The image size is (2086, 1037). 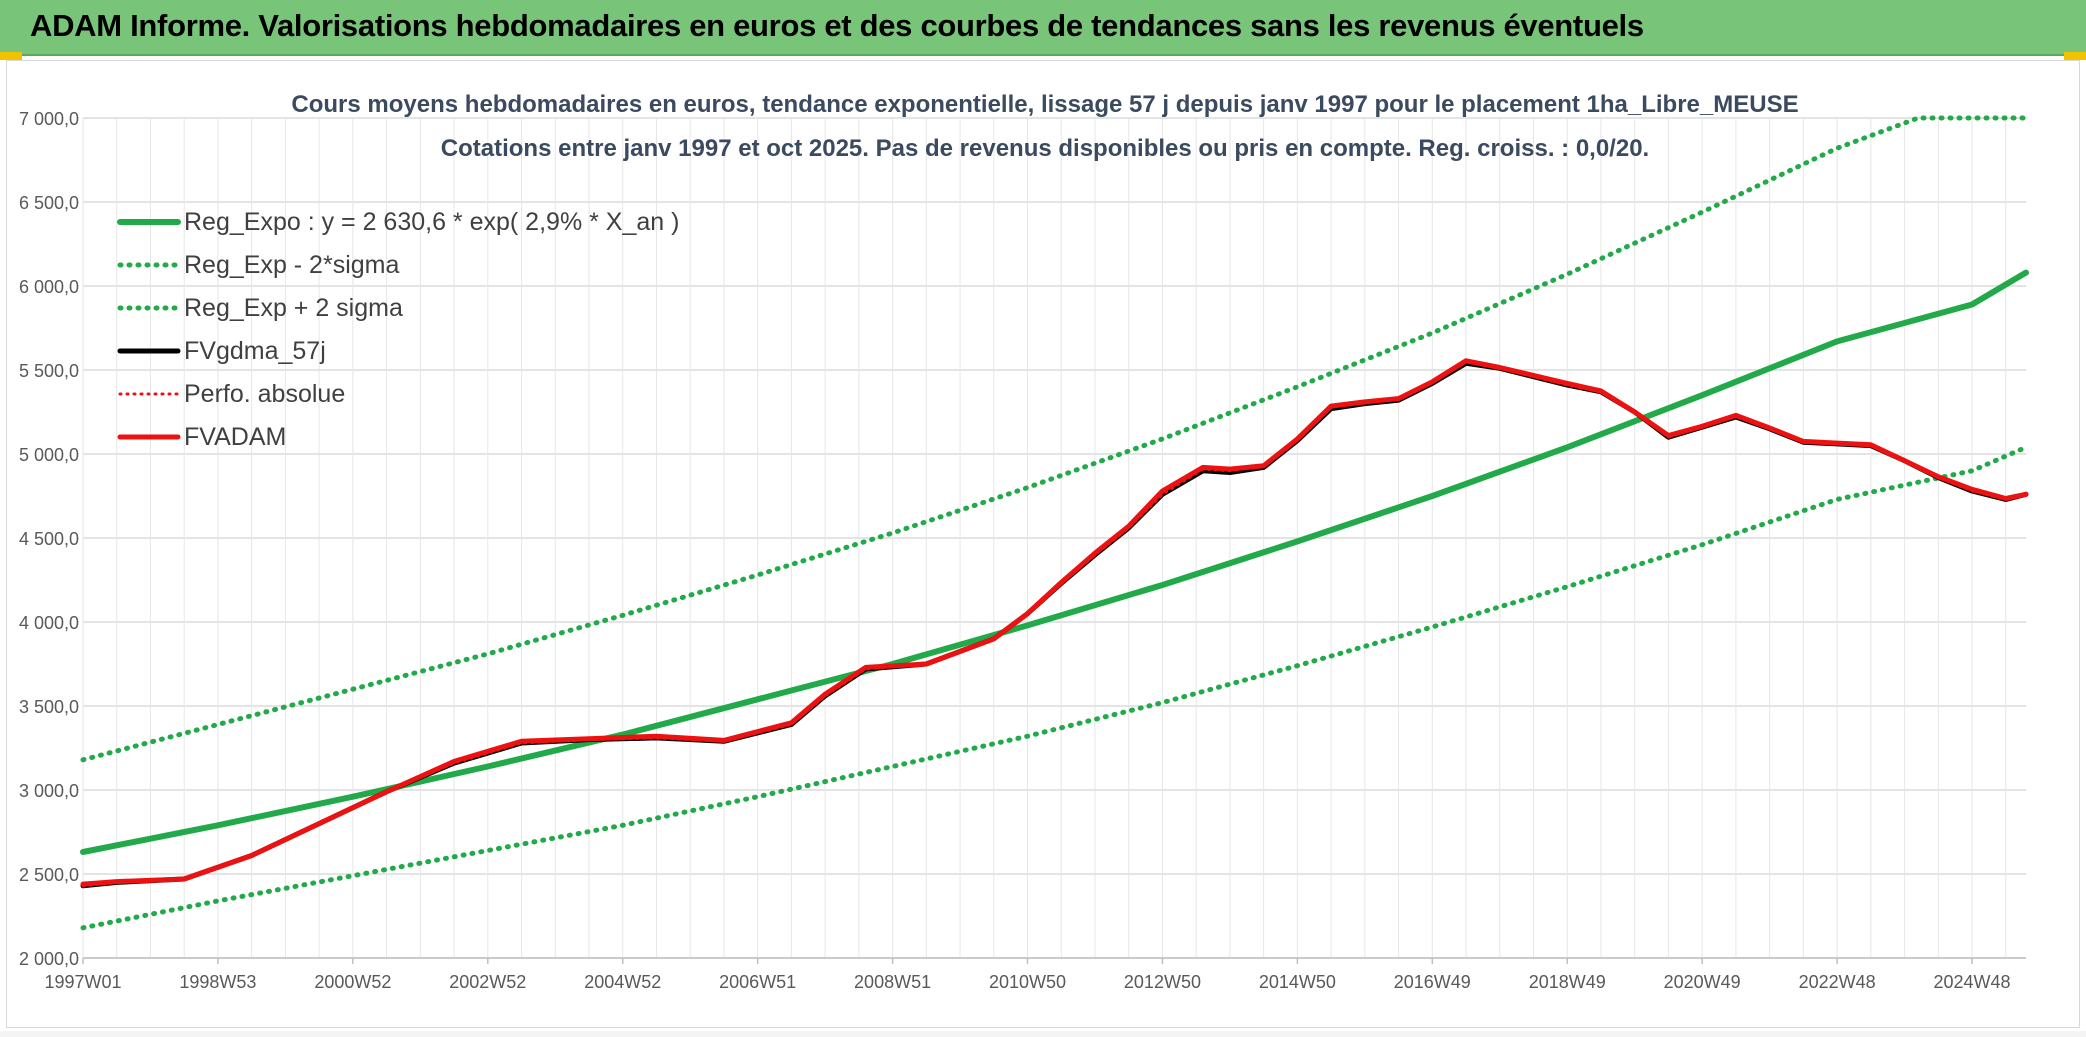 What do you see at coordinates (49, 707) in the screenshot?
I see `y-tick-label: 3 500,0` at bounding box center [49, 707].